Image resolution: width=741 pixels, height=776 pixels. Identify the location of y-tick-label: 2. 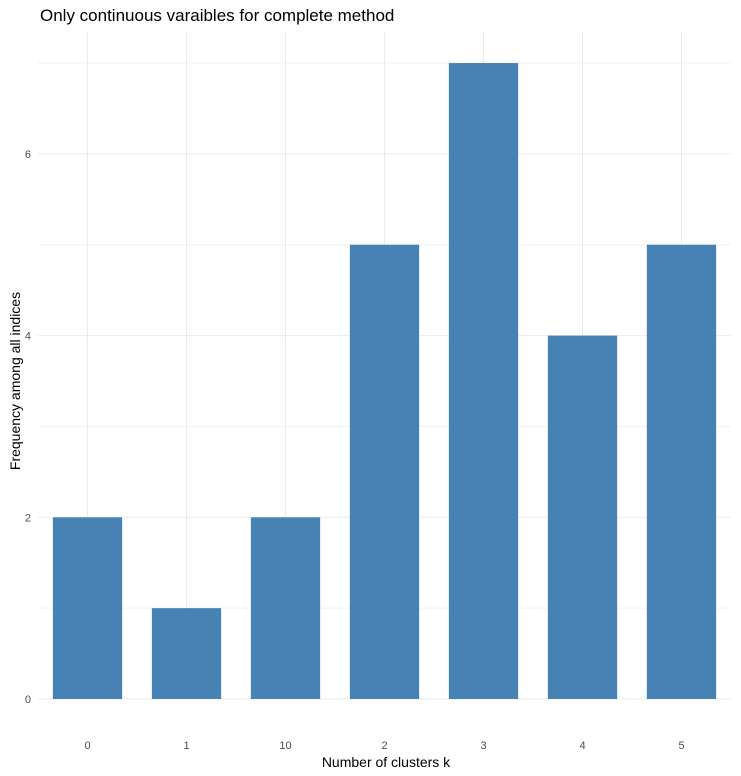
(28, 518).